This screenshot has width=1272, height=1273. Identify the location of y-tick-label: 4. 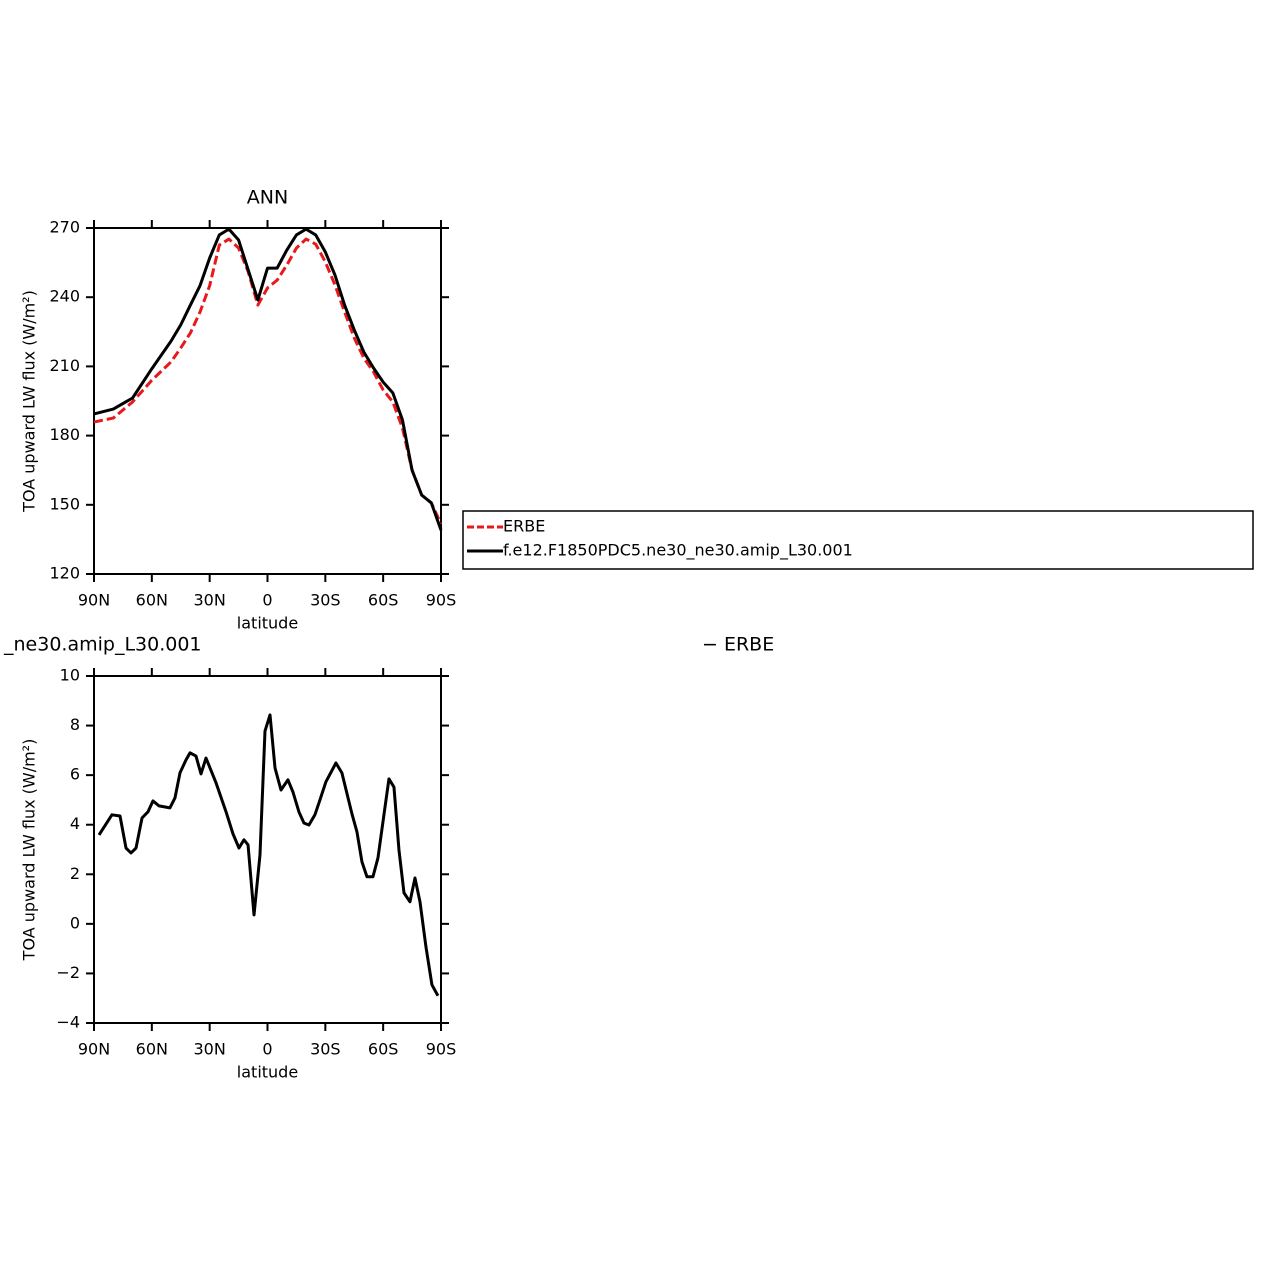
(75, 823).